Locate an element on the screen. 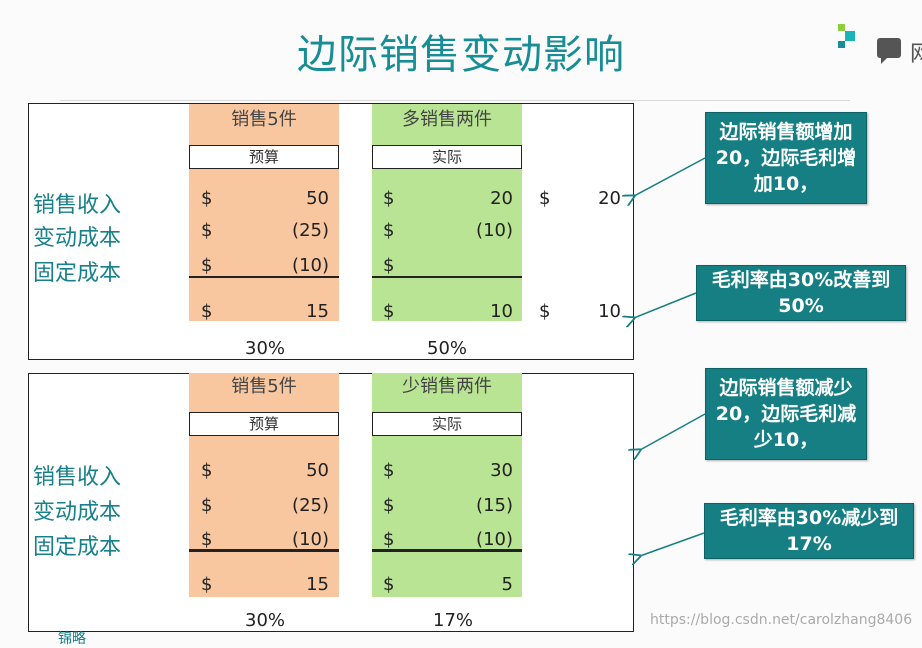 Image resolution: width=922 pixels, height=648 pixels. actual-header: 少销售两件 is located at coordinates (447, 387).